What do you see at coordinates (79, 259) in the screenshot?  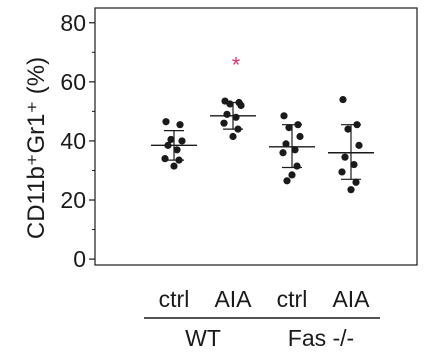 I see `y-tick-label: 0` at bounding box center [79, 259].